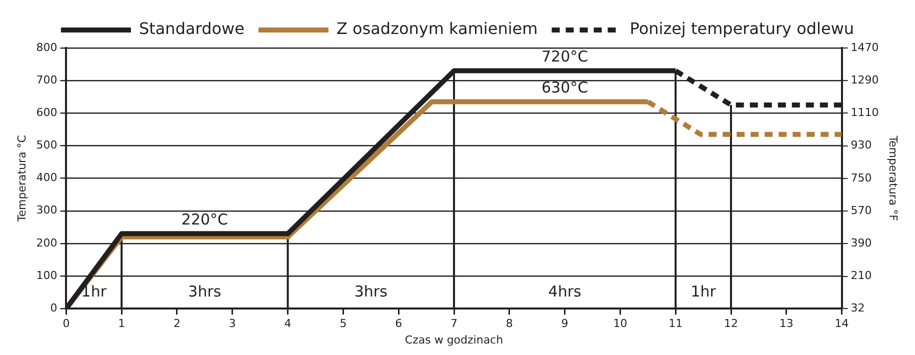 This screenshot has height=355, width=915. I want to click on y-tick-label: 300, so click(47, 210).